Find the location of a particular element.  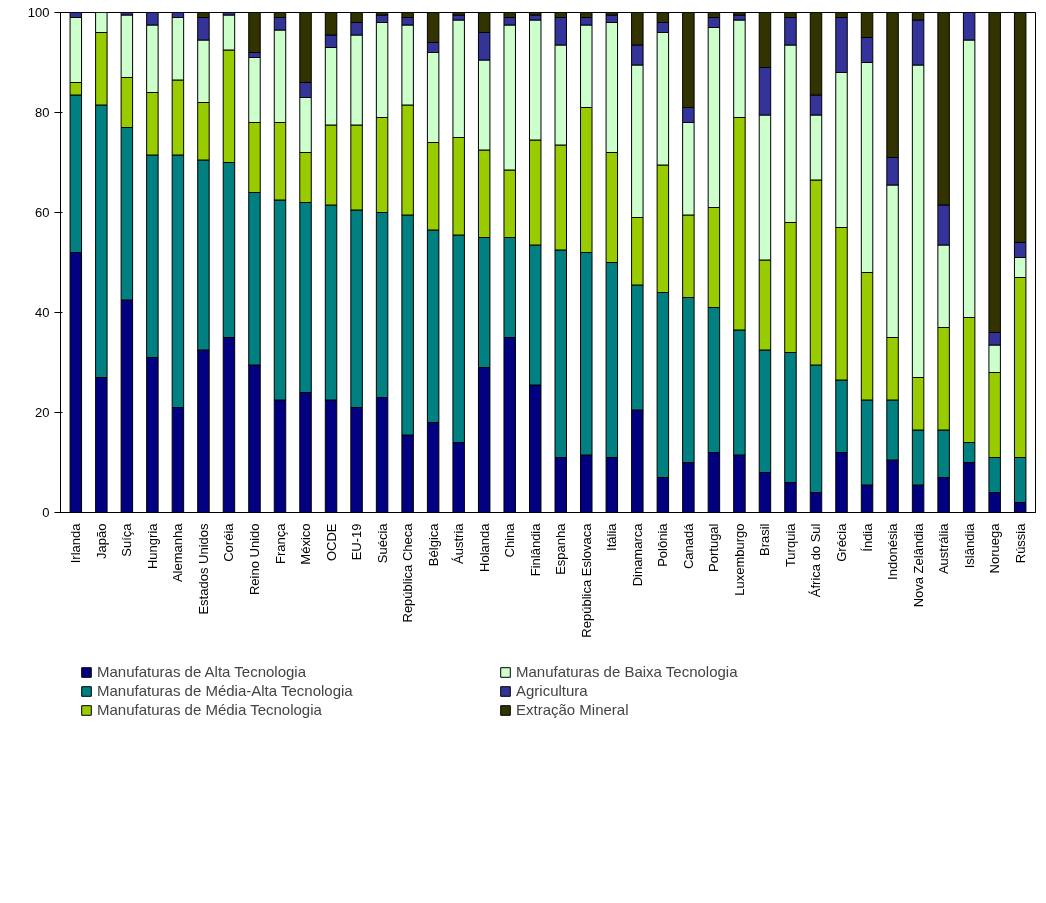

x-tick-label: República Checa is located at coordinates (408, 572).